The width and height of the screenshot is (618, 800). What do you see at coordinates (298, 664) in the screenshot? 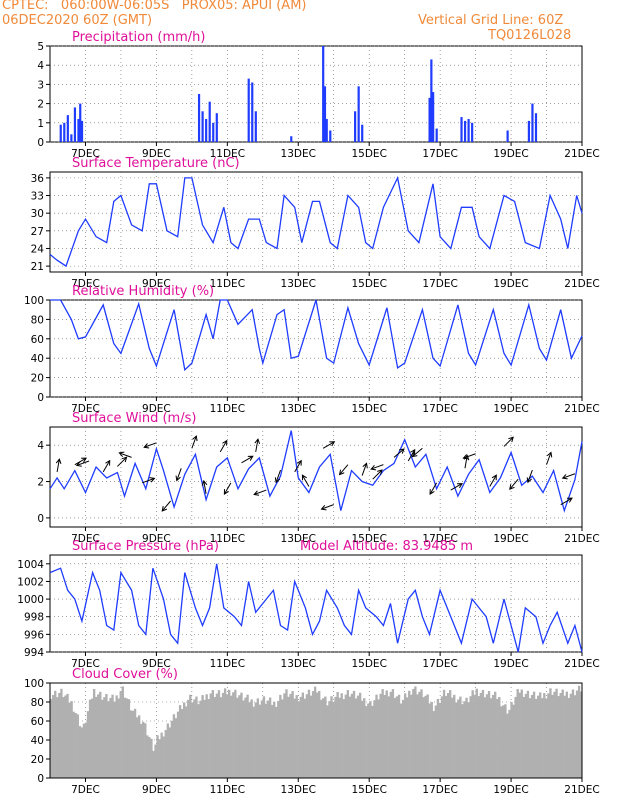
I see `panel-5-xtick-label: 13DEC` at bounding box center [298, 664].